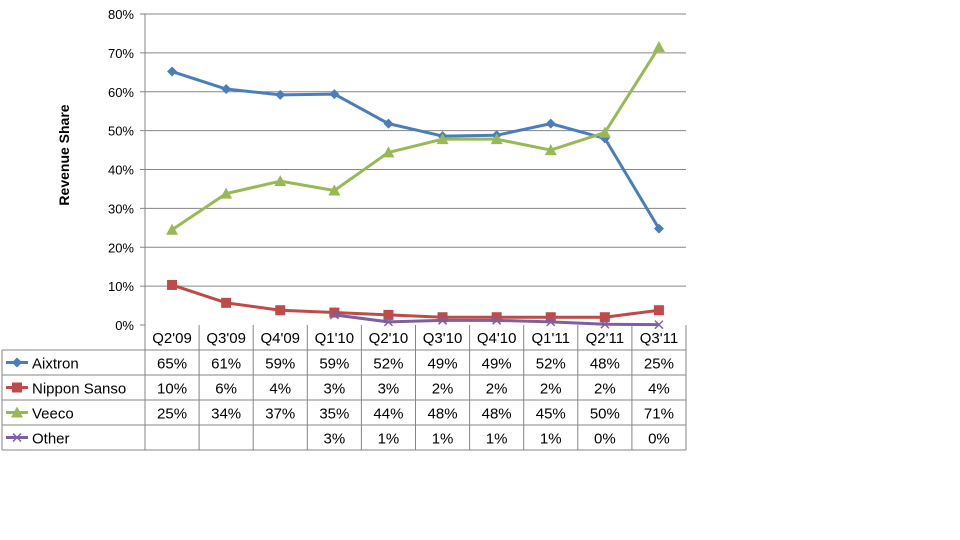 Image resolution: width=960 pixels, height=540 pixels. I want to click on series-line, so click(415, 301).